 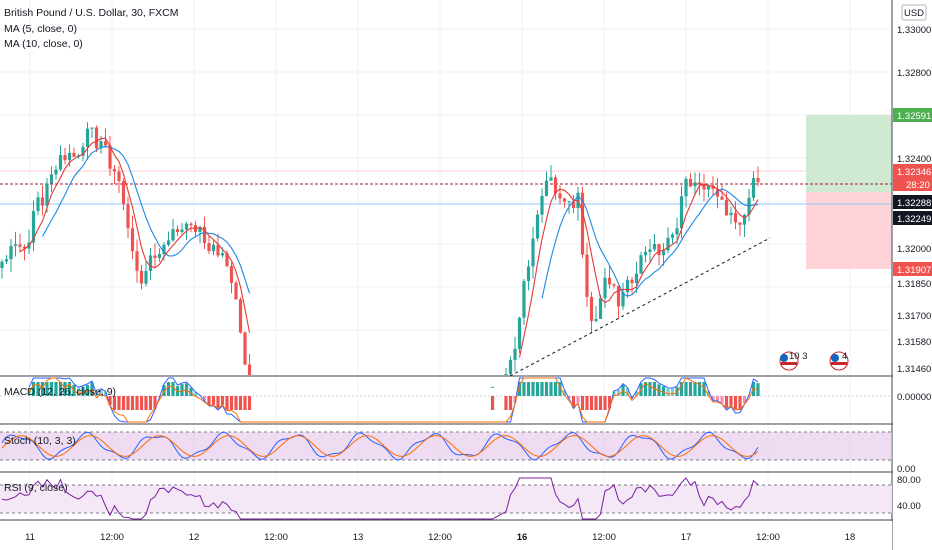 What do you see at coordinates (30, 537) in the screenshot?
I see `x-tick-0: 11` at bounding box center [30, 537].